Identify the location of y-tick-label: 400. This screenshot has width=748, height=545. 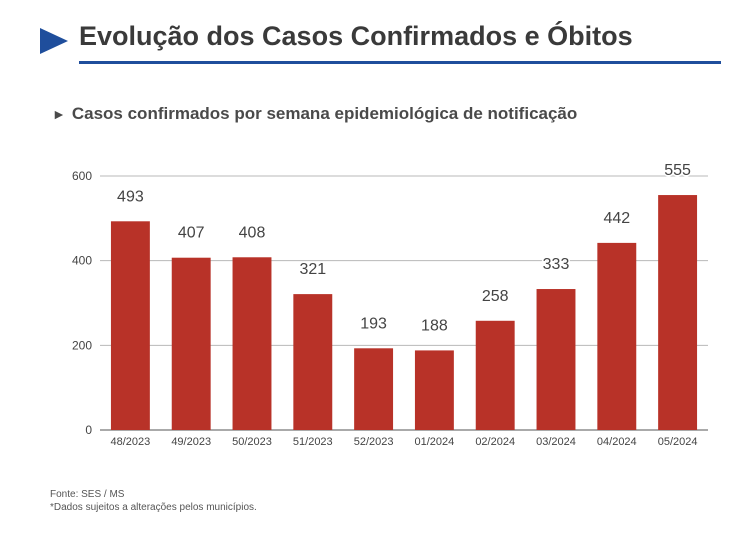
(82, 261).